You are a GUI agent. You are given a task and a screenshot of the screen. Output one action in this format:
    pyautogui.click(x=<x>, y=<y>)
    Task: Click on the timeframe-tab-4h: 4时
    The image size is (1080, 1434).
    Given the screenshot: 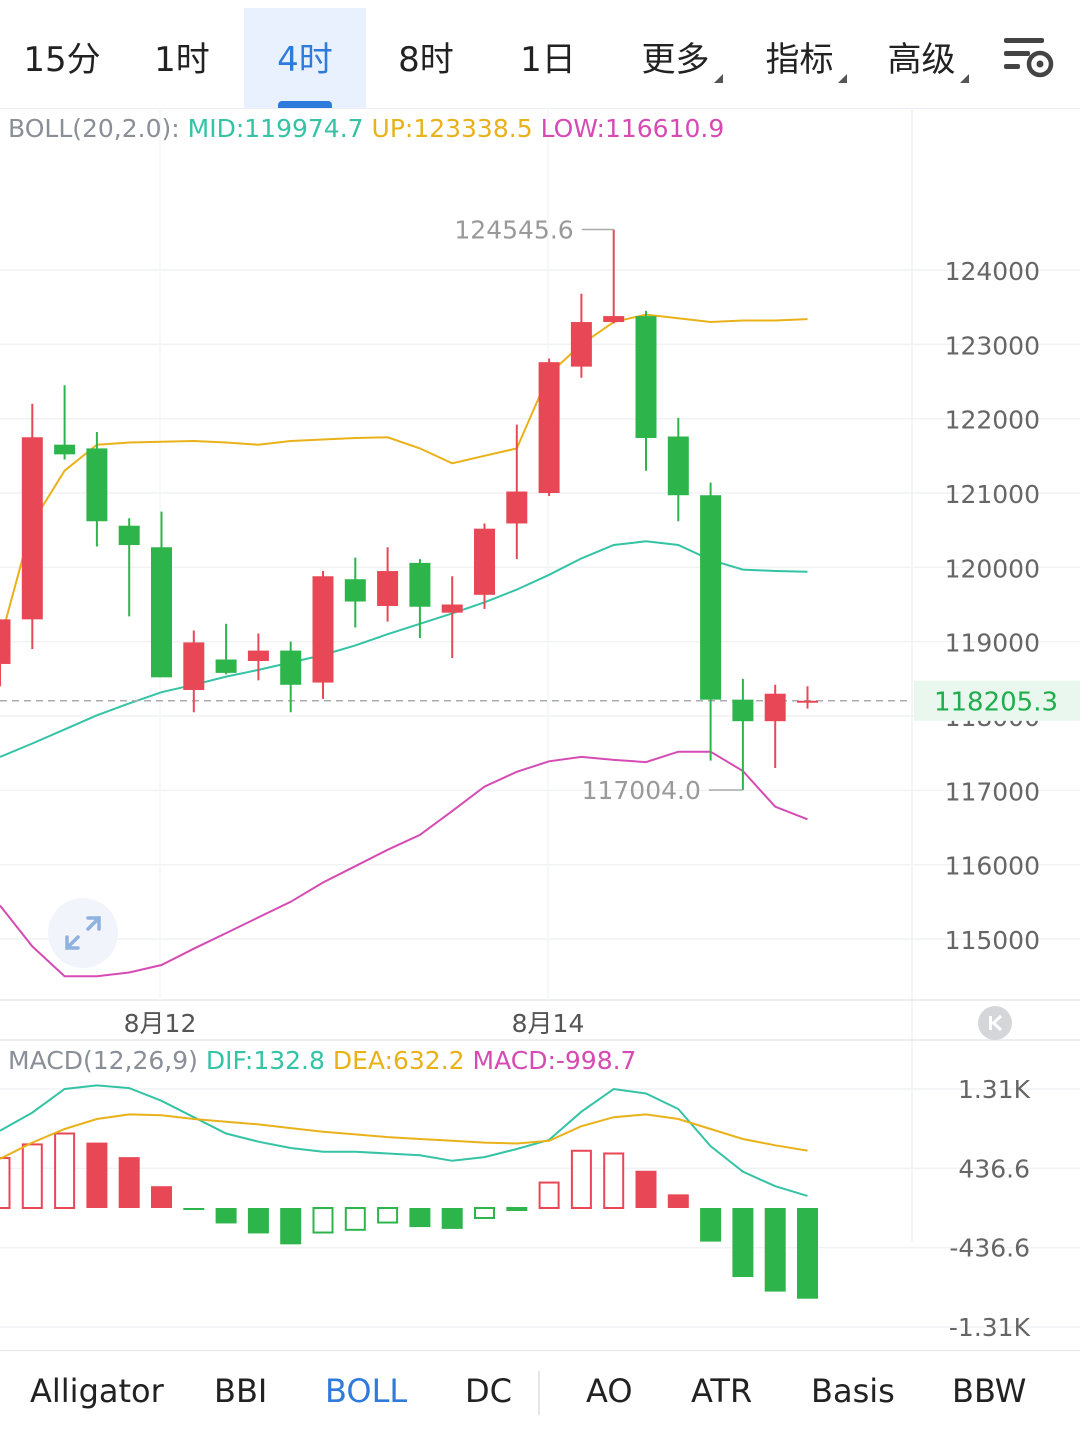 What is the action you would take?
    pyautogui.click(x=305, y=58)
    